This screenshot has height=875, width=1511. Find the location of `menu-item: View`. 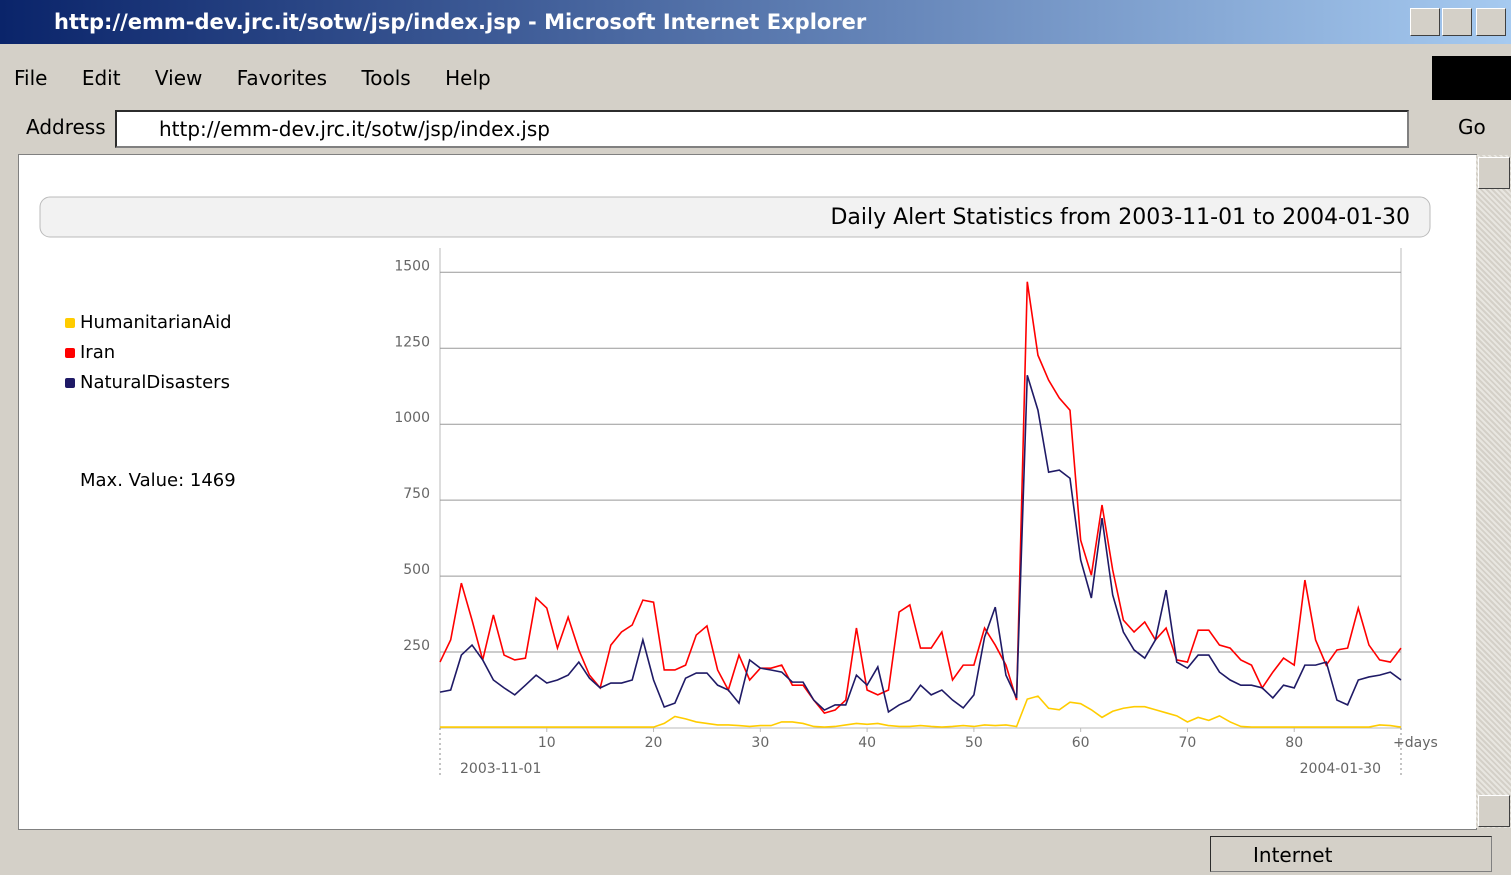

menu-item: View is located at coordinates (178, 78).